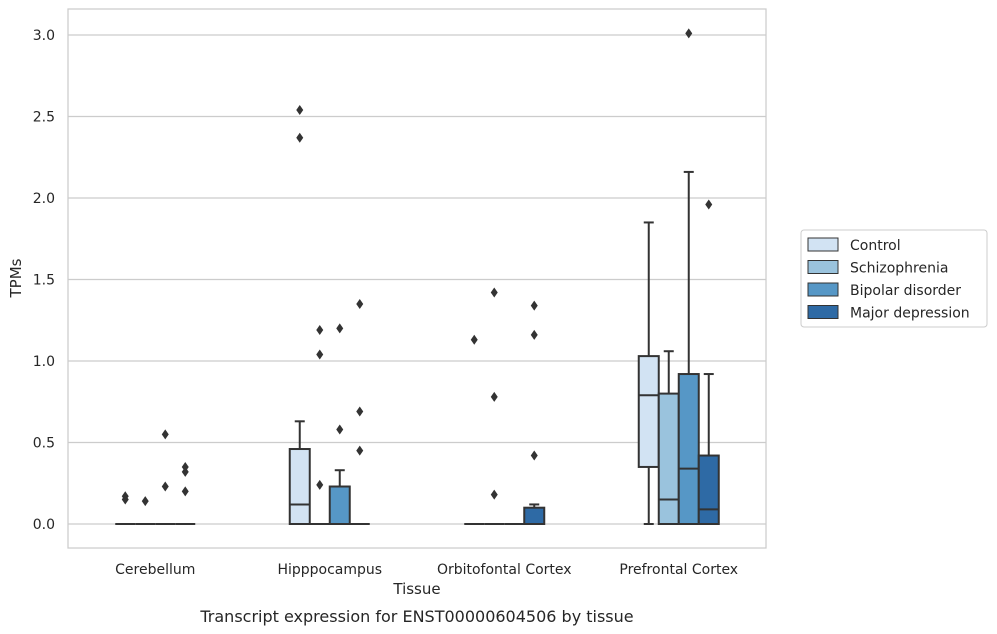  What do you see at coordinates (504, 570) in the screenshot?
I see `x-tick-label: Orbitofontal Cortex` at bounding box center [504, 570].